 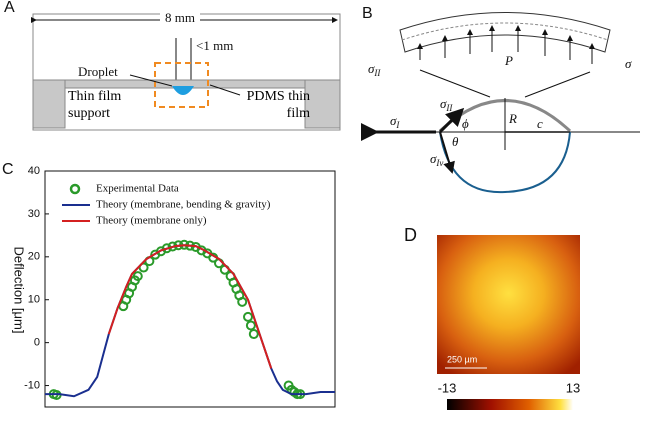 I want to click on symbol: R, so click(x=512, y=118).